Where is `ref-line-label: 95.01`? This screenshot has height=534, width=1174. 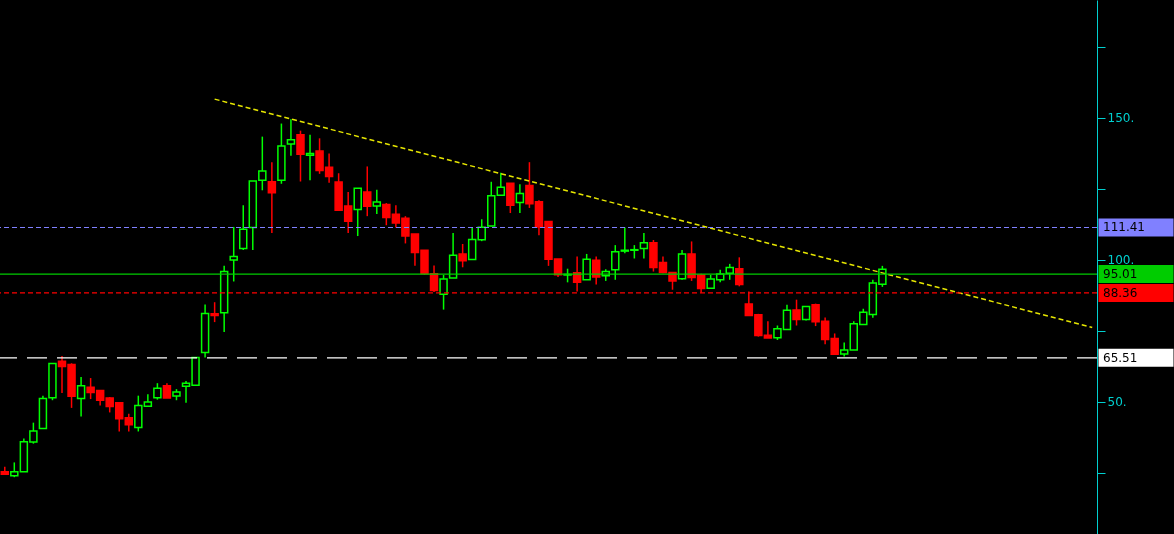
ref-line-label: 95.01 is located at coordinates (1120, 274).